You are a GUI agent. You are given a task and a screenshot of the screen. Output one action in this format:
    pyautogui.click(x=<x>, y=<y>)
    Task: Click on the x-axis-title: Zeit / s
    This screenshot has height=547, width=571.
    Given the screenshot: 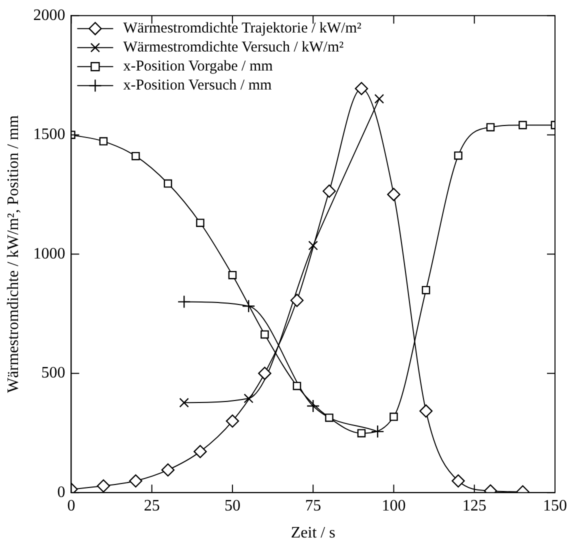 What is the action you would take?
    pyautogui.click(x=313, y=533)
    